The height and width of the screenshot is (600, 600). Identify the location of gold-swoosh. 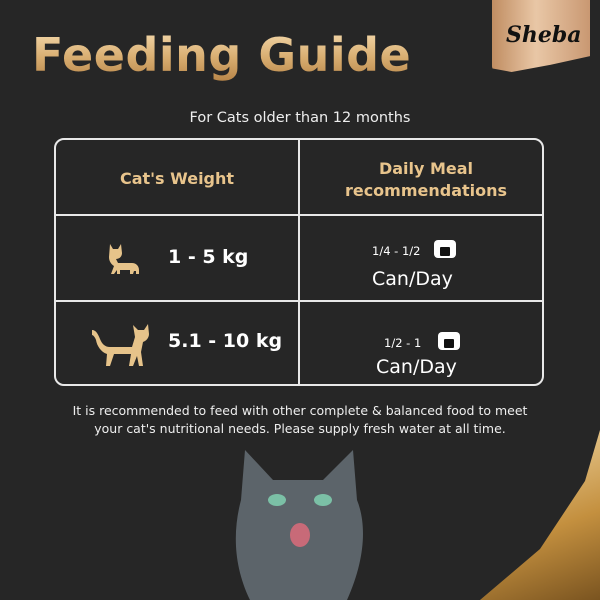
(540, 515).